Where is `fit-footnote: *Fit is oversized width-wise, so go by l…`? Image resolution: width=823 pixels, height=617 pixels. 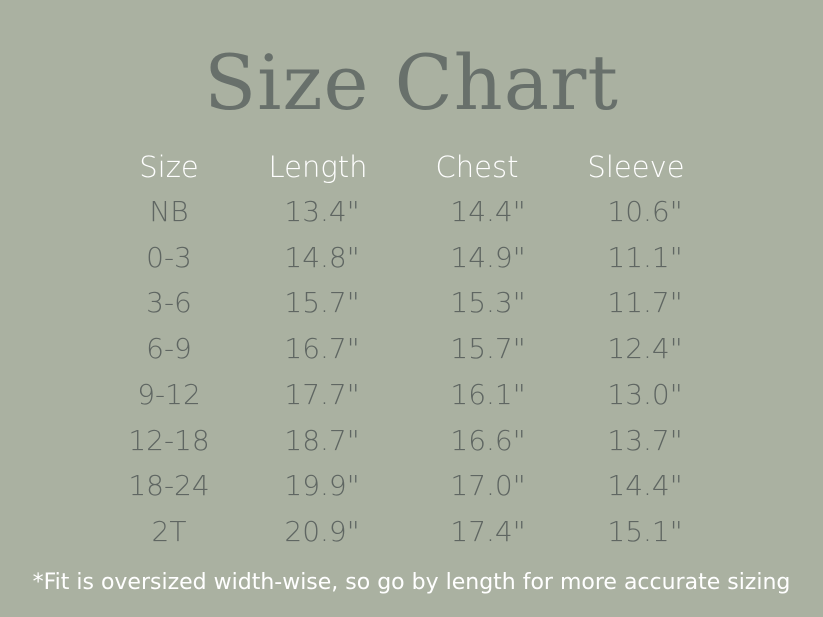
fit-footnote: *Fit is oversized width-wise, so go by l… is located at coordinates (411, 582).